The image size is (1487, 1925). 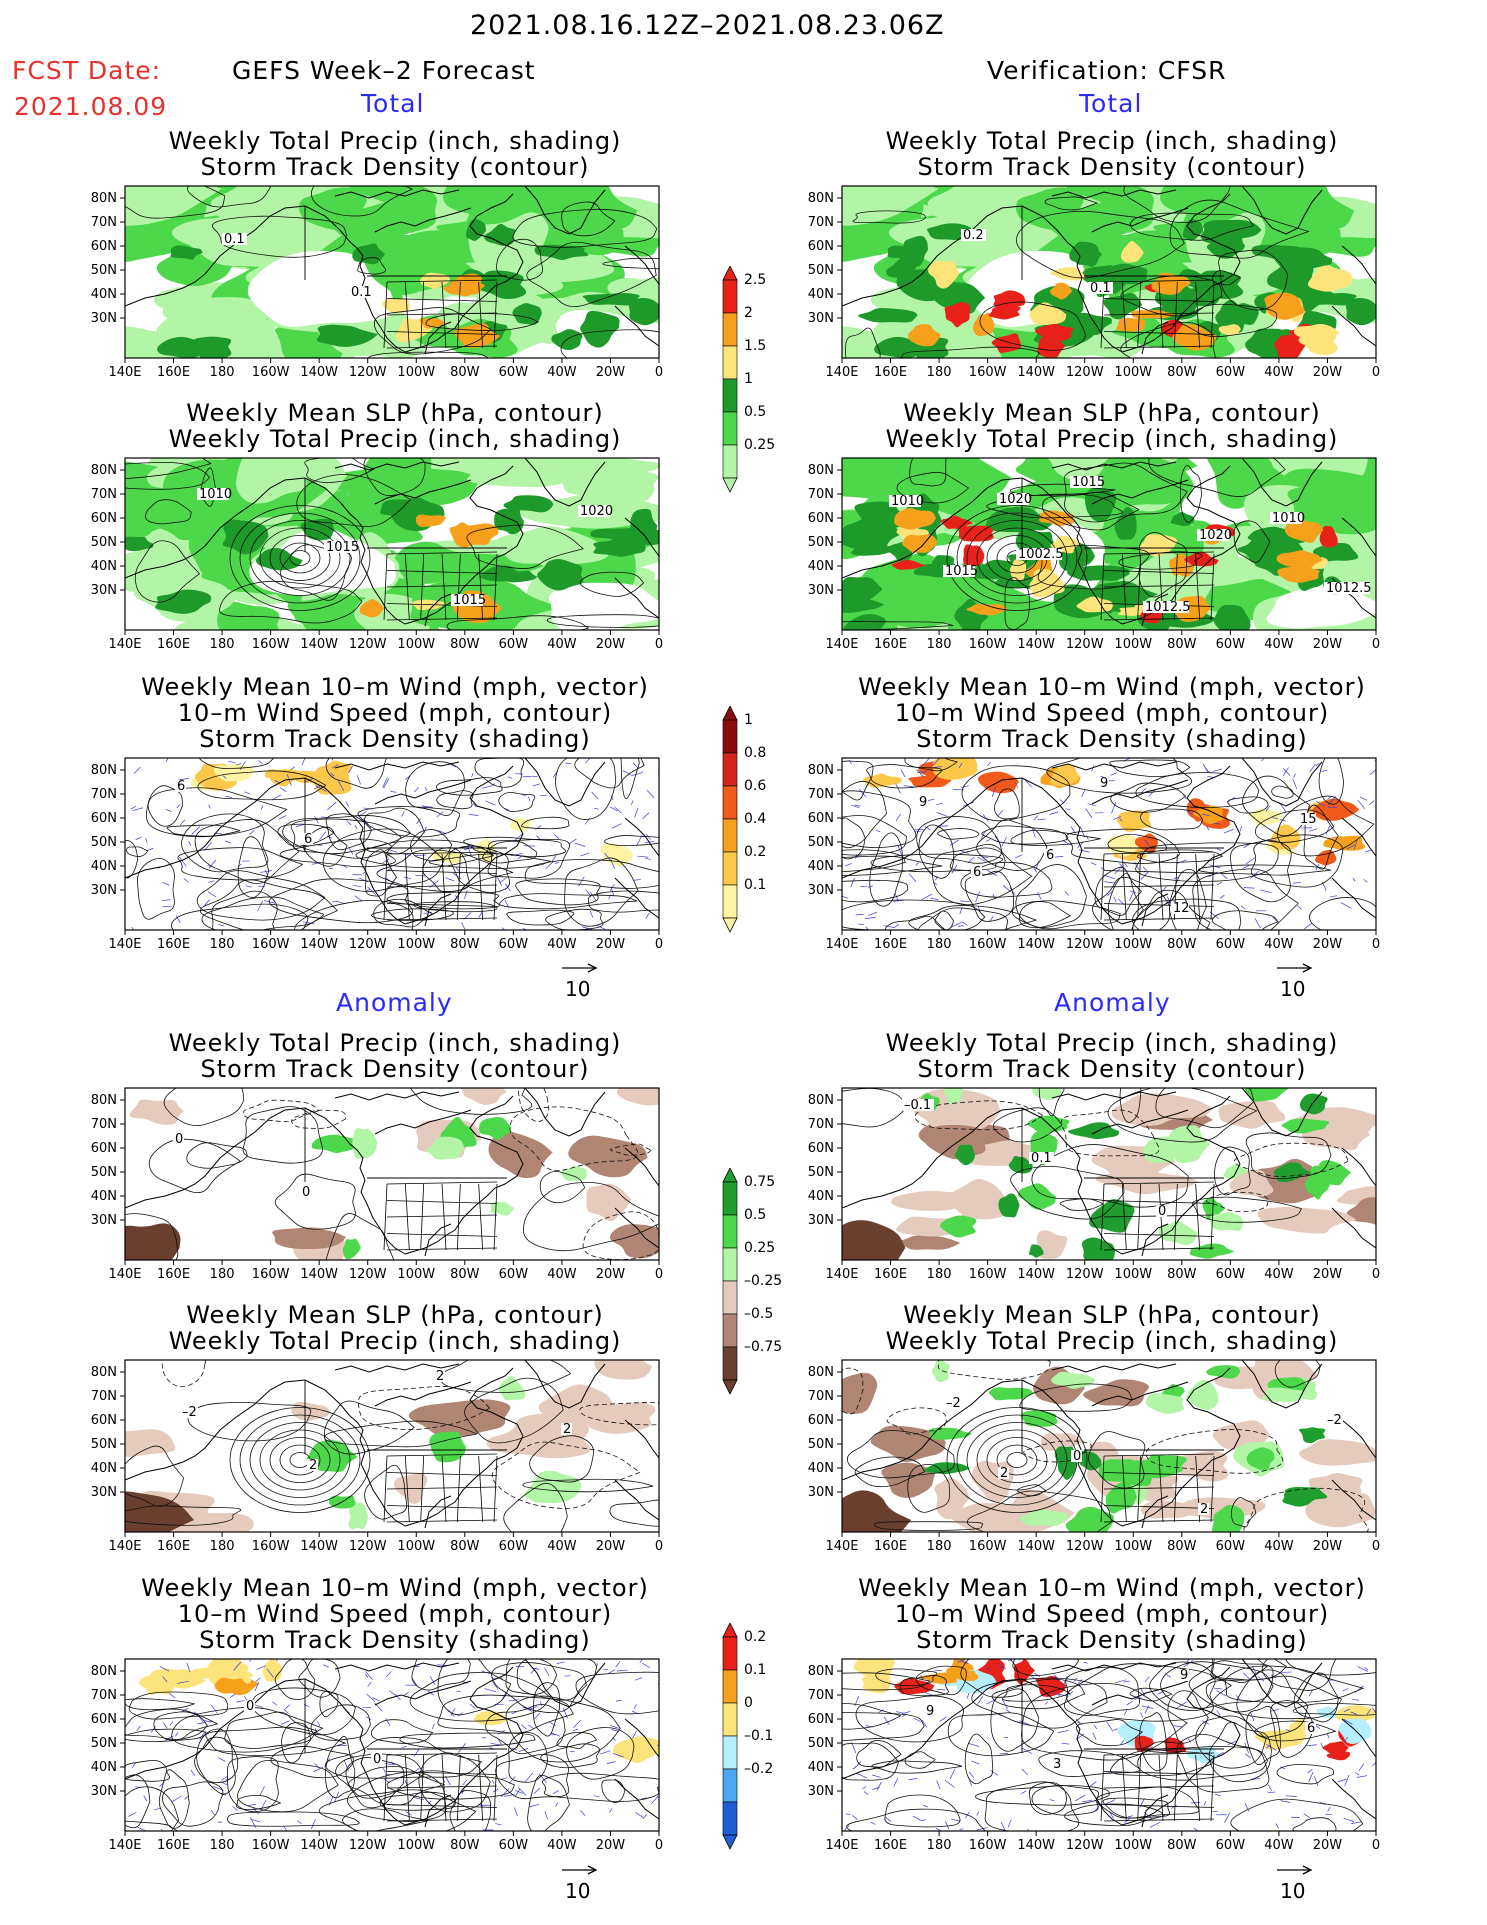 I want to click on colorbar-label: 0.2, so click(x=755, y=852).